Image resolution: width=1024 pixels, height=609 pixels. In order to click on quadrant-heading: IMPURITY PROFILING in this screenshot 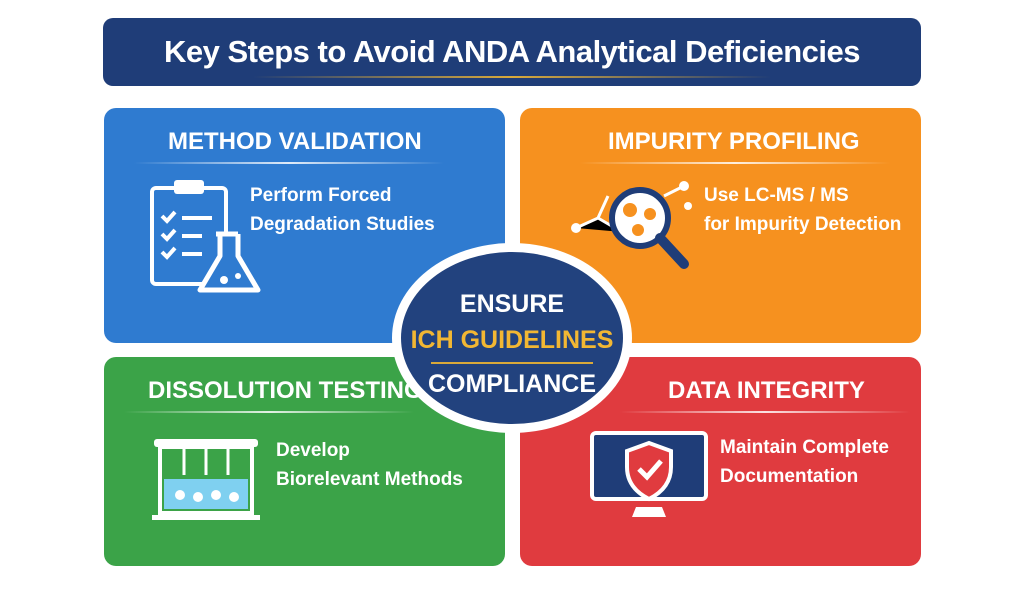, I will do `click(734, 141)`.